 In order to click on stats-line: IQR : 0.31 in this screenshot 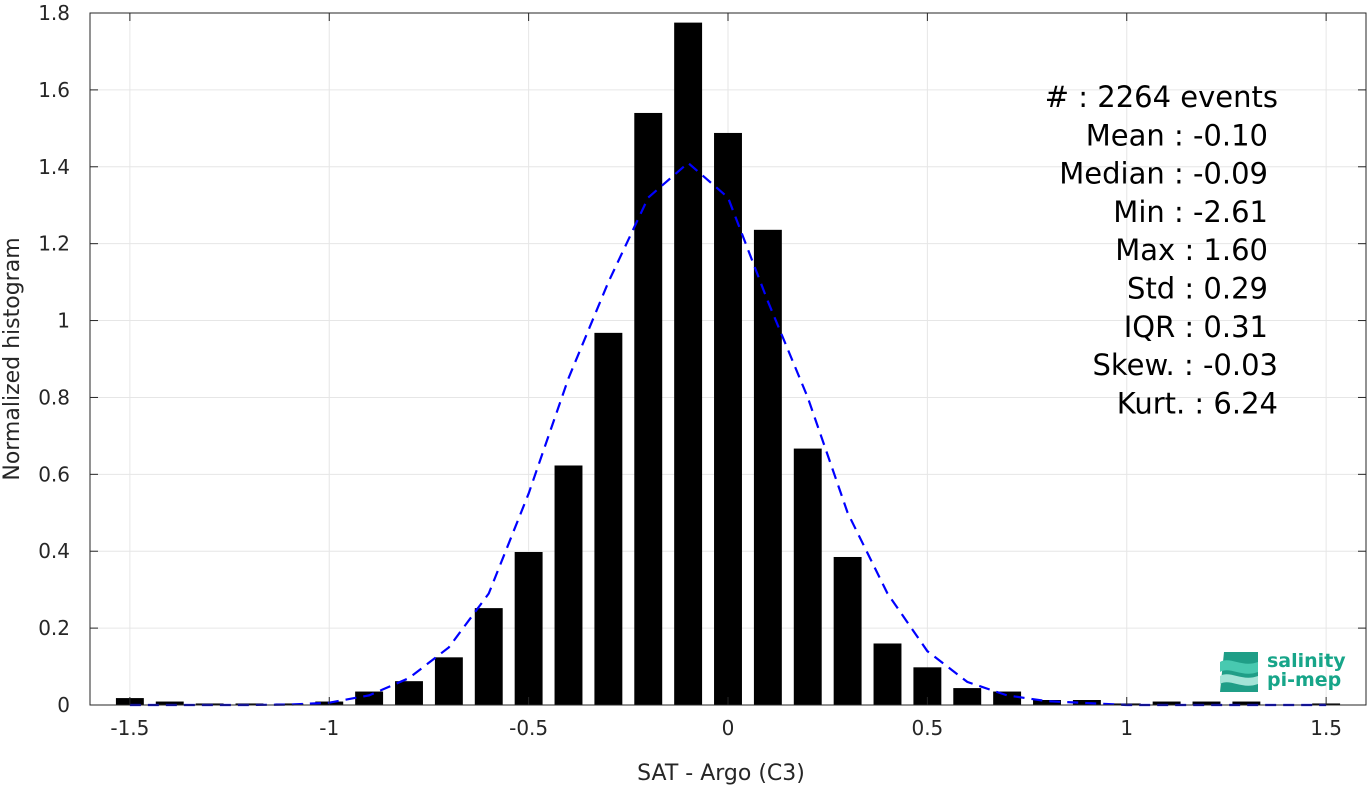, I will do `click(1196, 327)`.